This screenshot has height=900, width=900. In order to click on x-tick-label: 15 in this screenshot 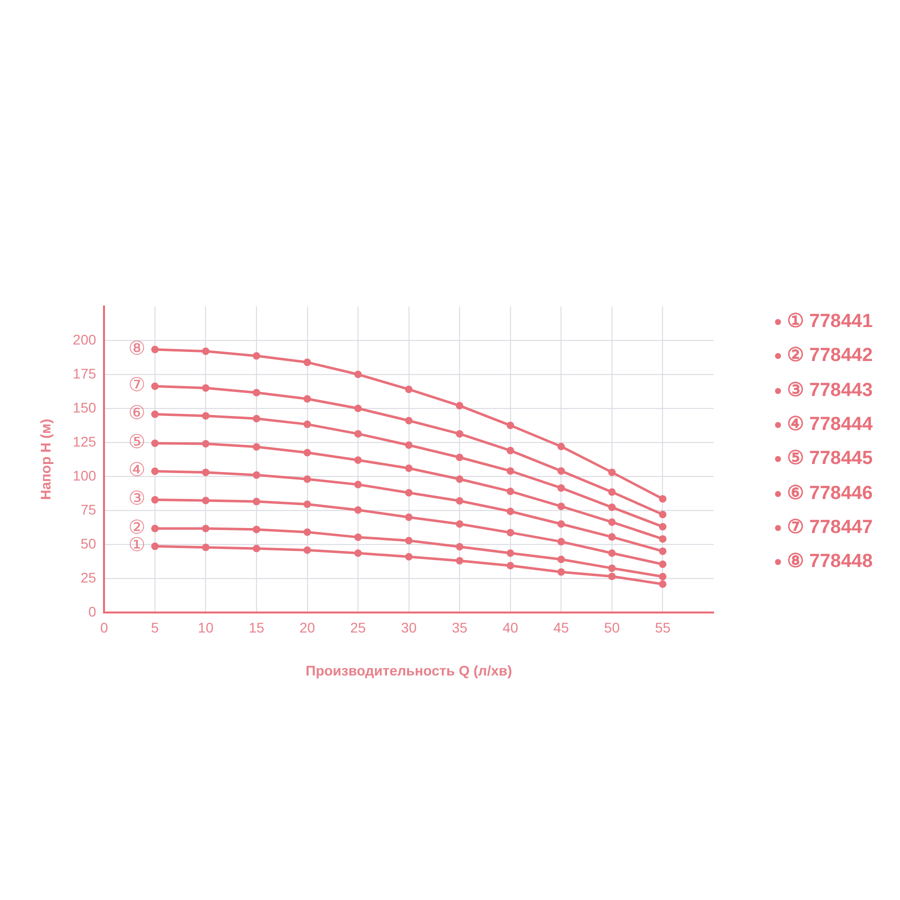, I will do `click(256, 628)`.